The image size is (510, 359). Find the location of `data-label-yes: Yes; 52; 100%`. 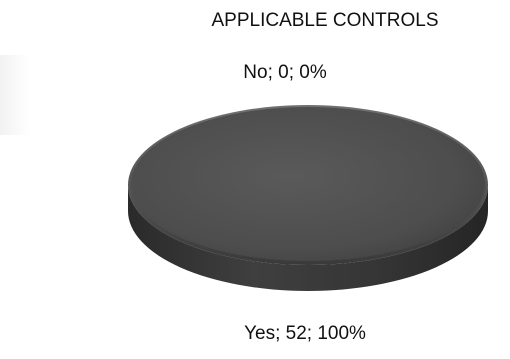

data-label-yes: Yes; 52; 100% is located at coordinates (305, 333).